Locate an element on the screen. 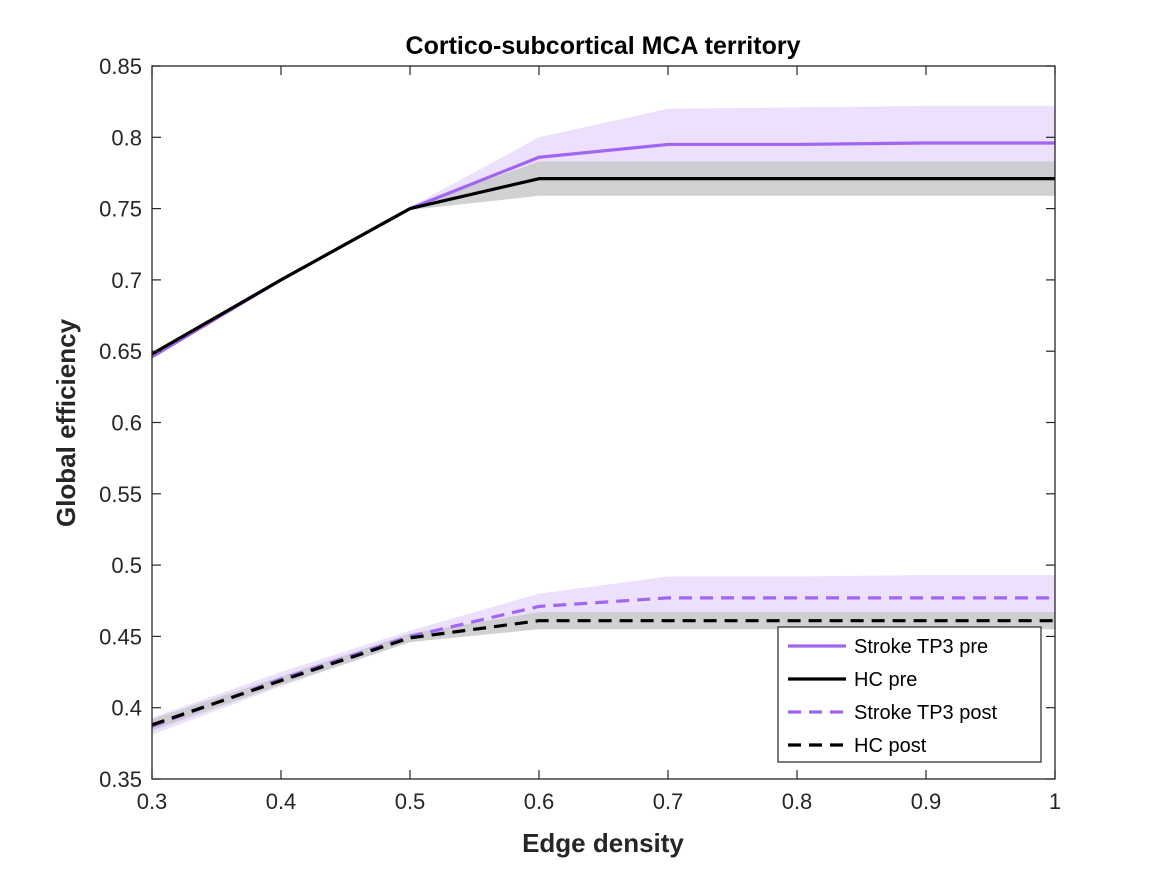 Image resolution: width=1167 pixels, height=875 pixels. y-tick-label: 0.7 is located at coordinates (126, 280).